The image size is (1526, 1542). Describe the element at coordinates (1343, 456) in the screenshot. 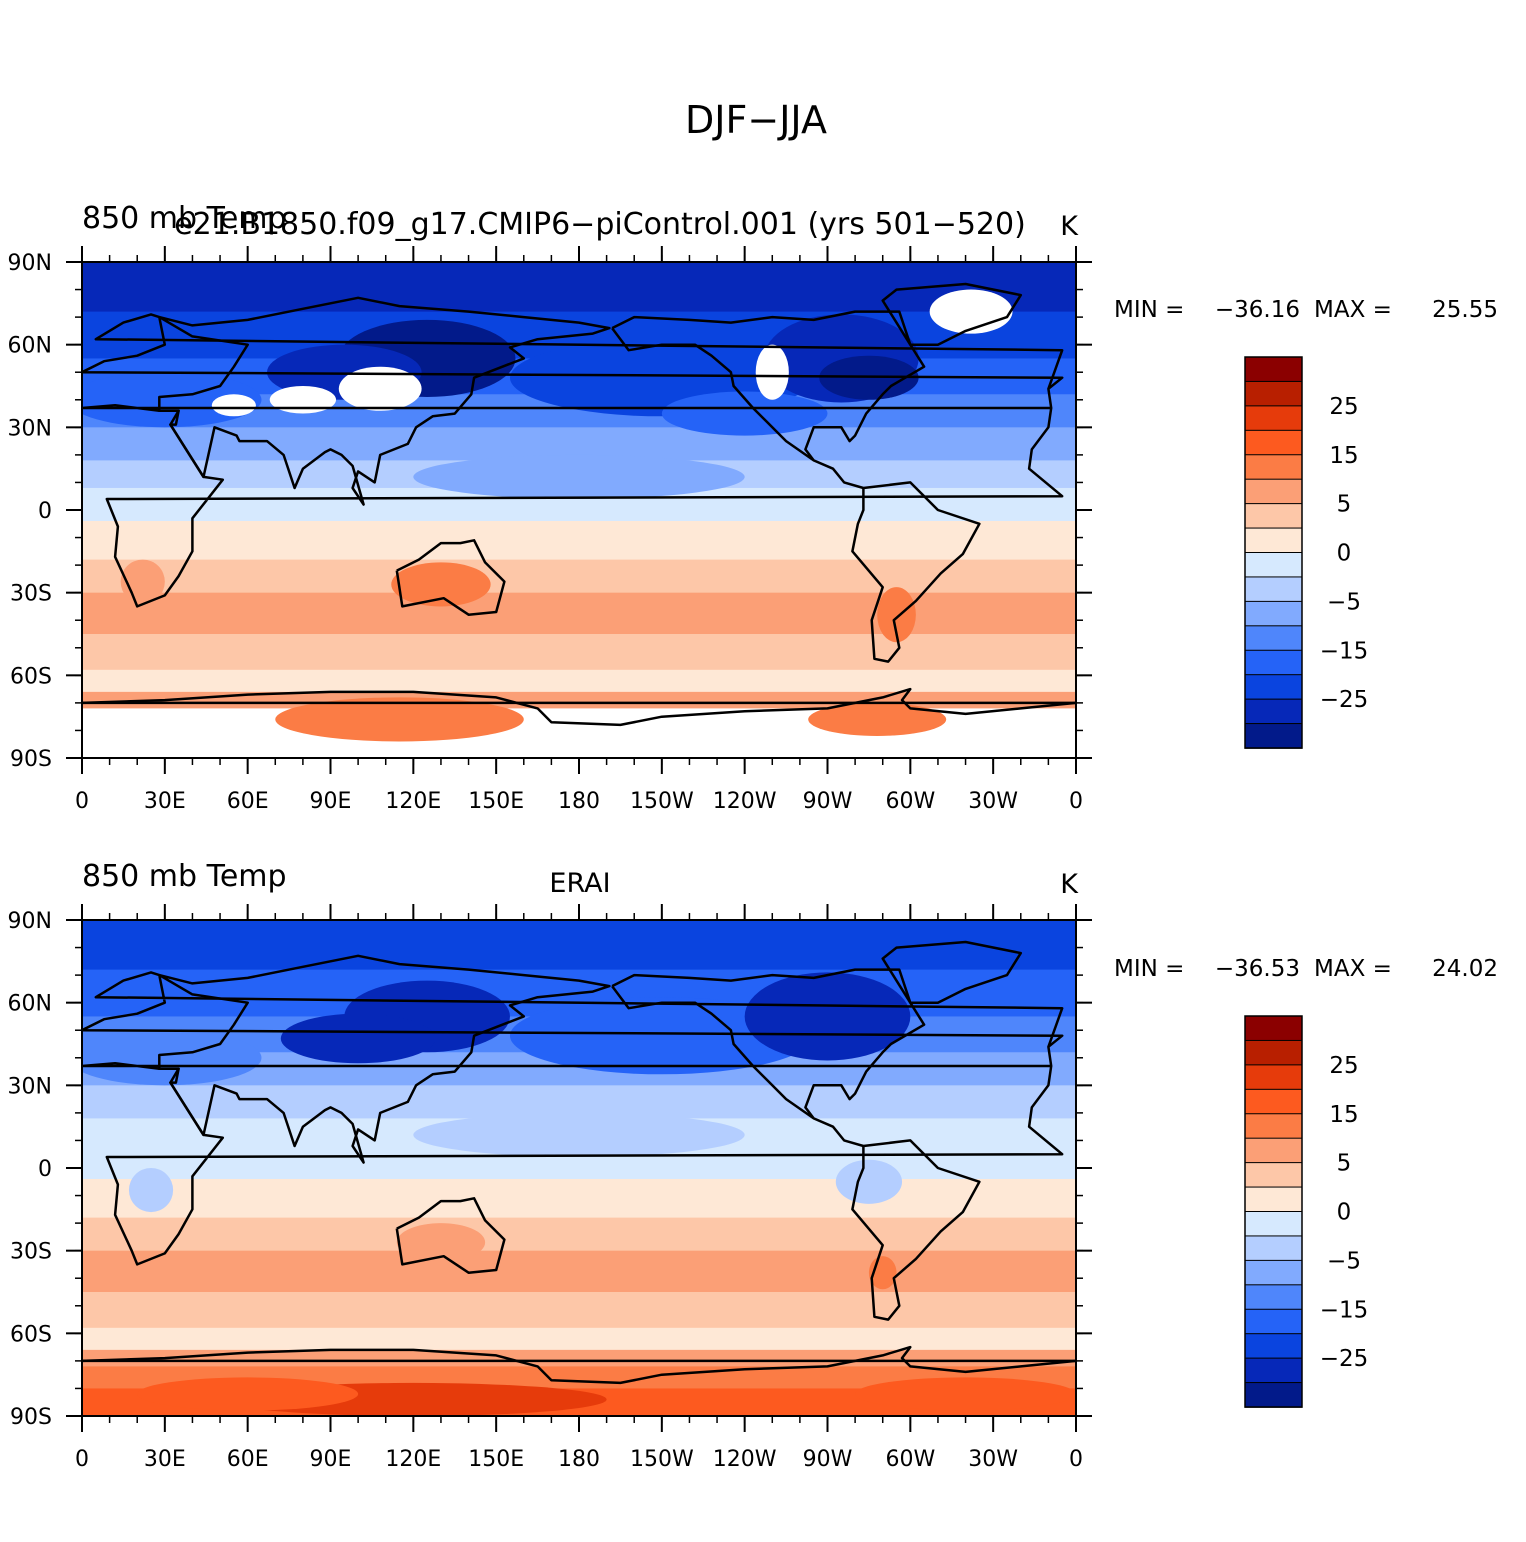

I see `colorbar-label: 15` at that location.